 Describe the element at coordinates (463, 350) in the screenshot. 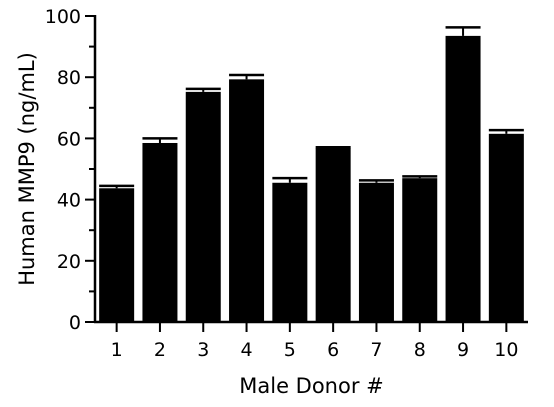

I see `x-tick-label-9: 9` at that location.